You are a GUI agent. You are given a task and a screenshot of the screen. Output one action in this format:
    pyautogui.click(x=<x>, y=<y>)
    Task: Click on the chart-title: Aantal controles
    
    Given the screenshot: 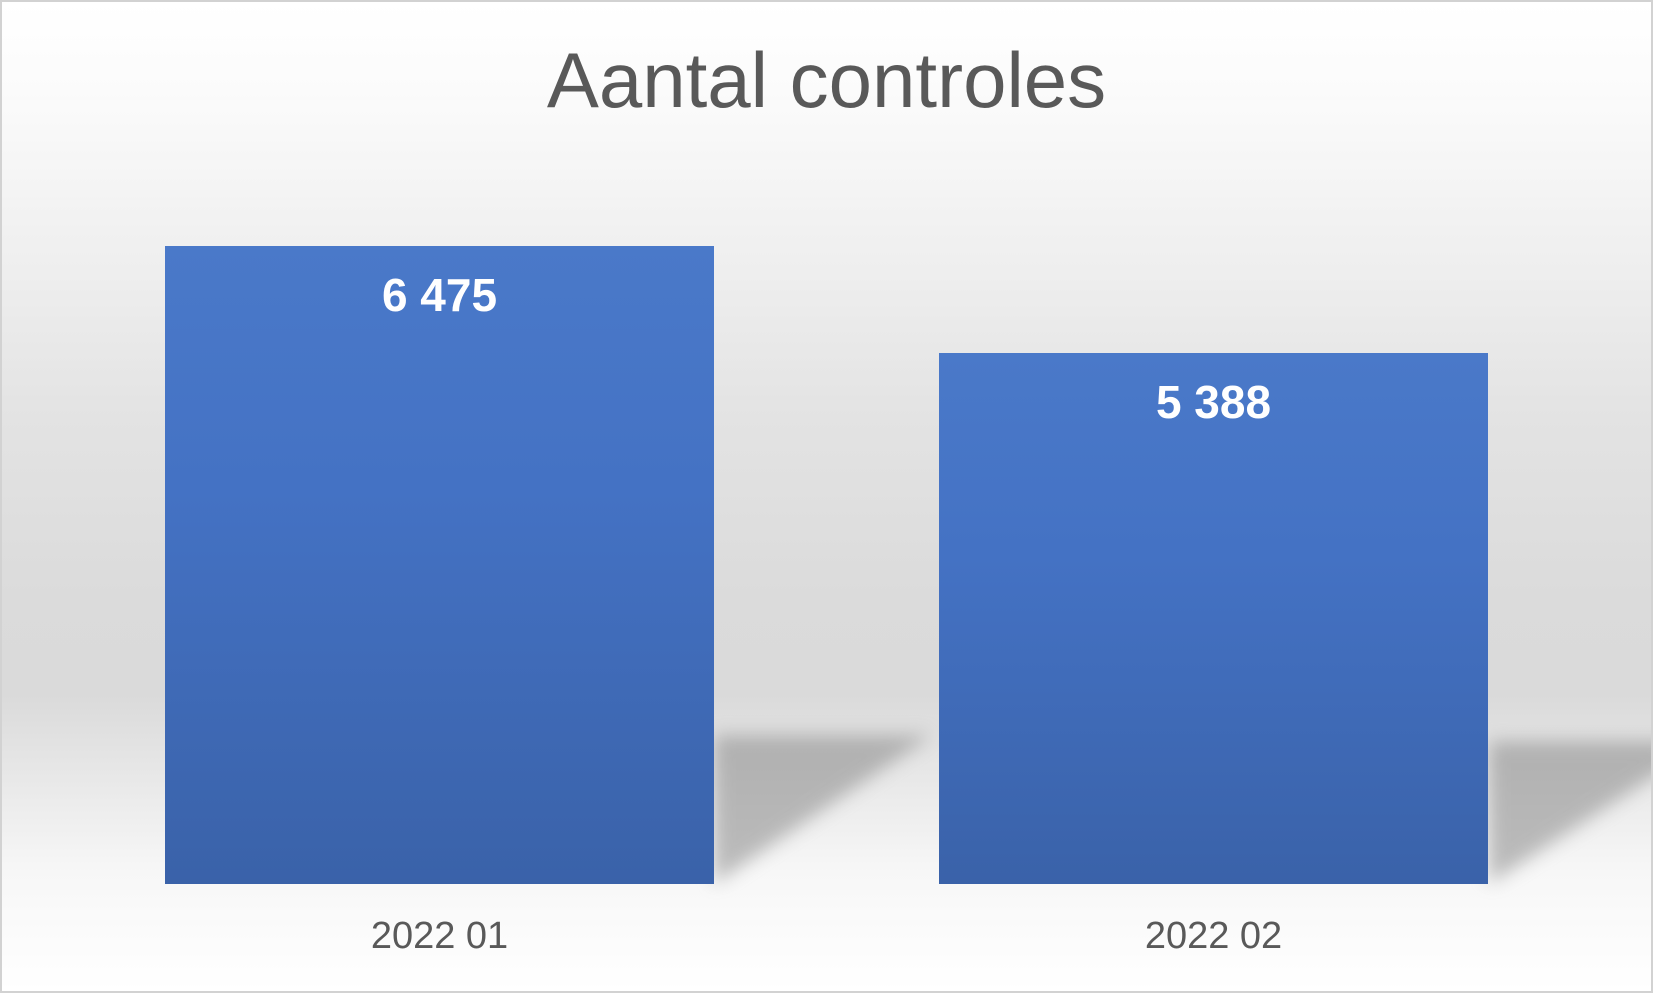 What is the action you would take?
    pyautogui.click(x=826, y=80)
    